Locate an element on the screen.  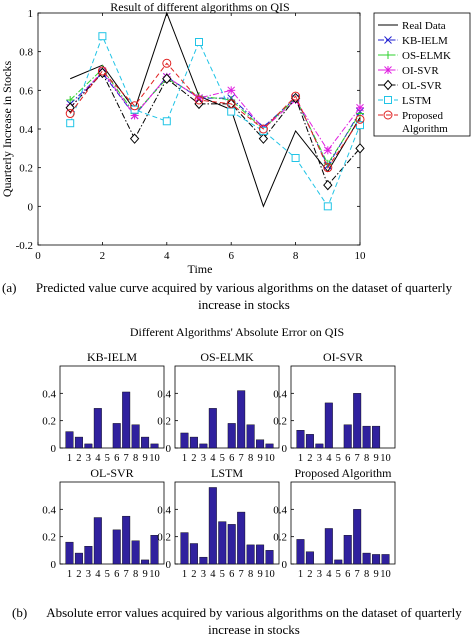
legend-entry-3: OI-SVR is located at coordinates (408, 71).